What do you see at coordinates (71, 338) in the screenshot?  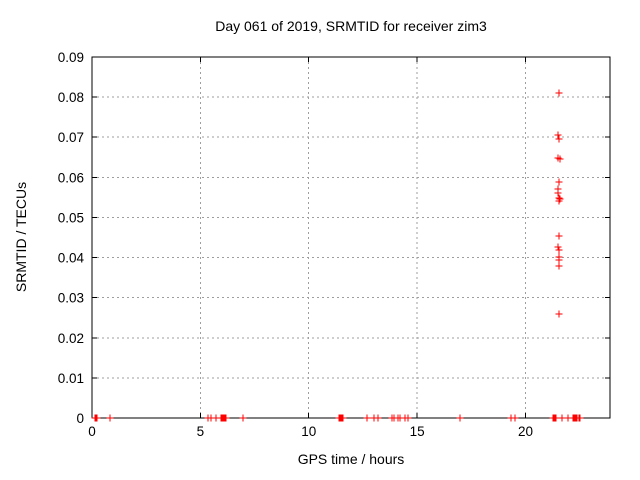 I see `y-tick-label: 0.02` at bounding box center [71, 338].